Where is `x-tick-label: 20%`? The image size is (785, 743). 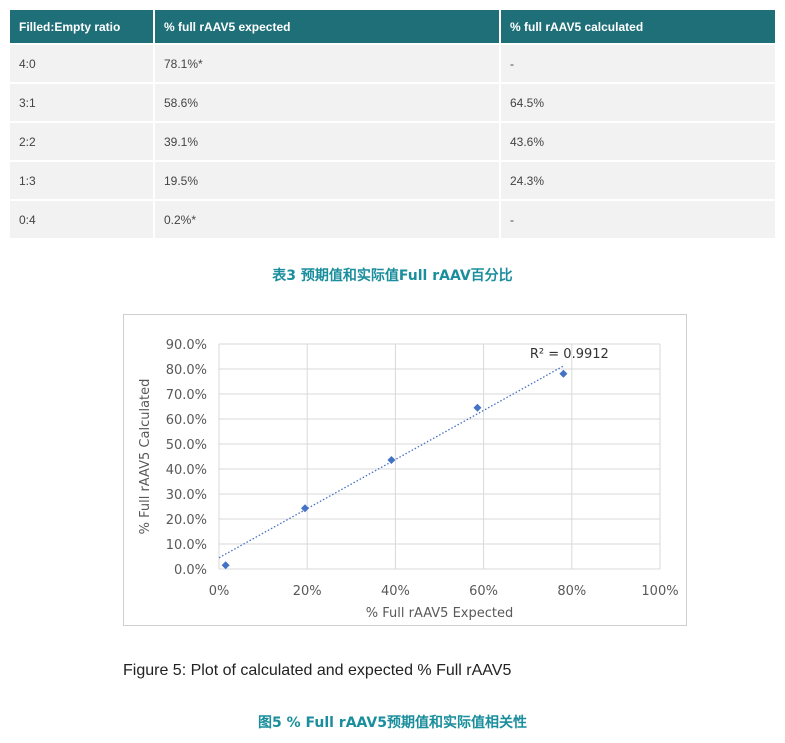 x-tick-label: 20% is located at coordinates (307, 591).